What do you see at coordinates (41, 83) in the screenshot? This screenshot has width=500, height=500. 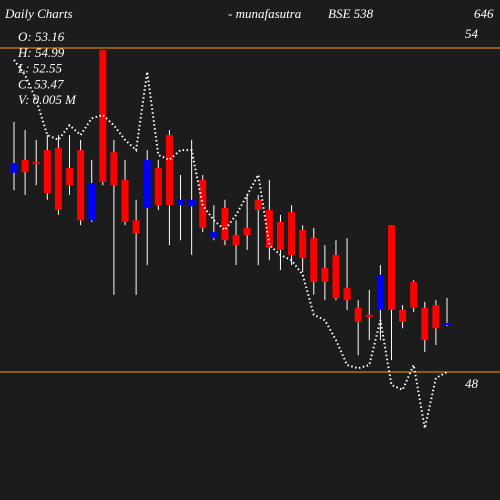 I see `ohlc-info: C: 53.47` at bounding box center [41, 83].